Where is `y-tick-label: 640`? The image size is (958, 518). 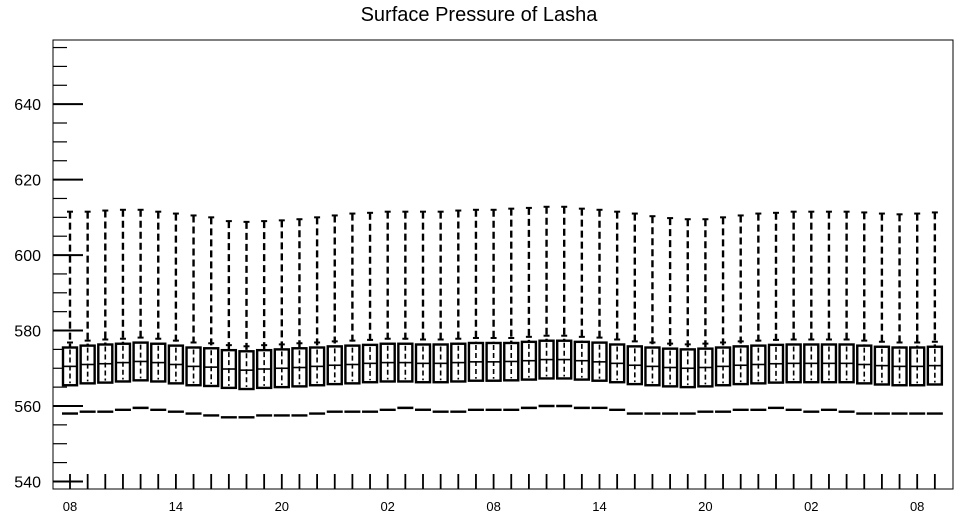 y-tick-label: 640 is located at coordinates (27, 105).